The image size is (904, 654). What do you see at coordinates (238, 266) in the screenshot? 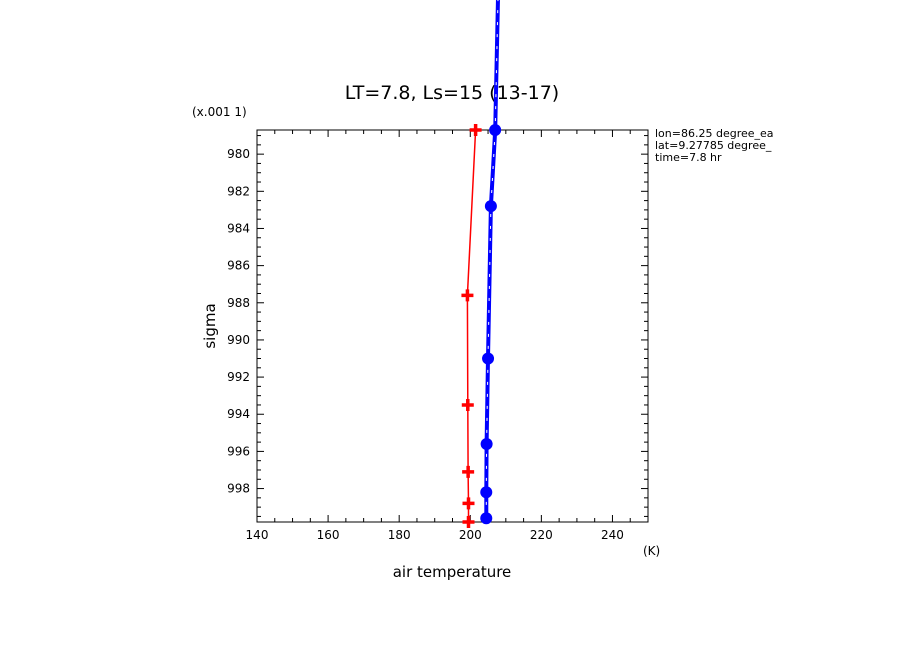
I see `y-tick-label: 986` at bounding box center [238, 266].